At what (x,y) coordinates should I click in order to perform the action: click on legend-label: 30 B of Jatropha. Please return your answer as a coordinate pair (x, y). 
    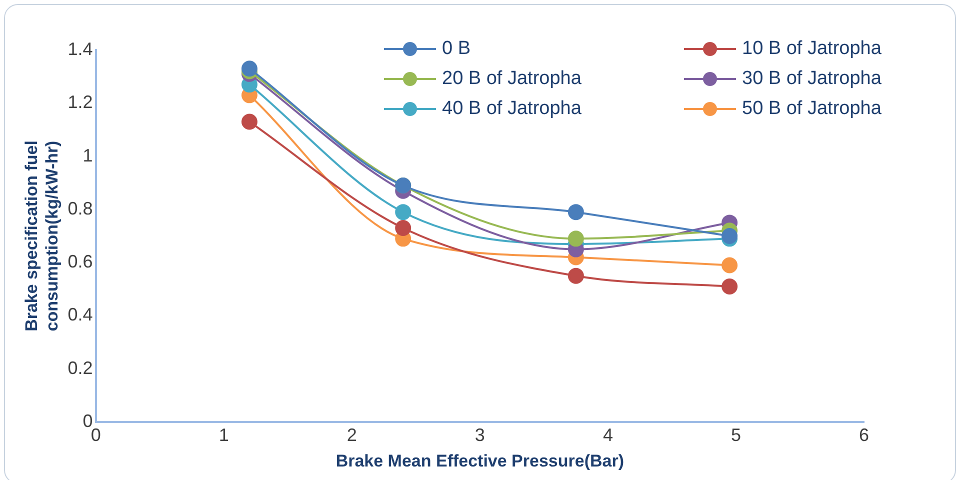
    Looking at the image, I should click on (812, 79).